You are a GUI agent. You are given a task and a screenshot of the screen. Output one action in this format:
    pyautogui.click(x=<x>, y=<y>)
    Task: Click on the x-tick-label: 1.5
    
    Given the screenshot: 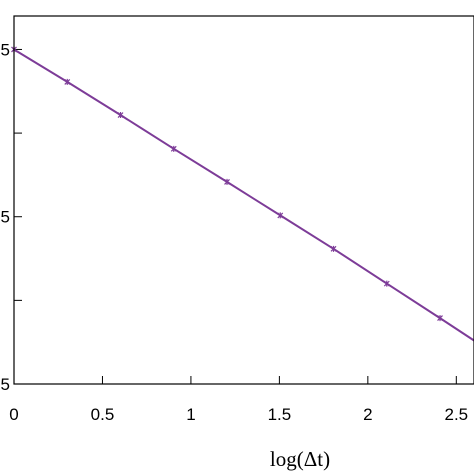 What is the action you would take?
    pyautogui.click(x=280, y=414)
    